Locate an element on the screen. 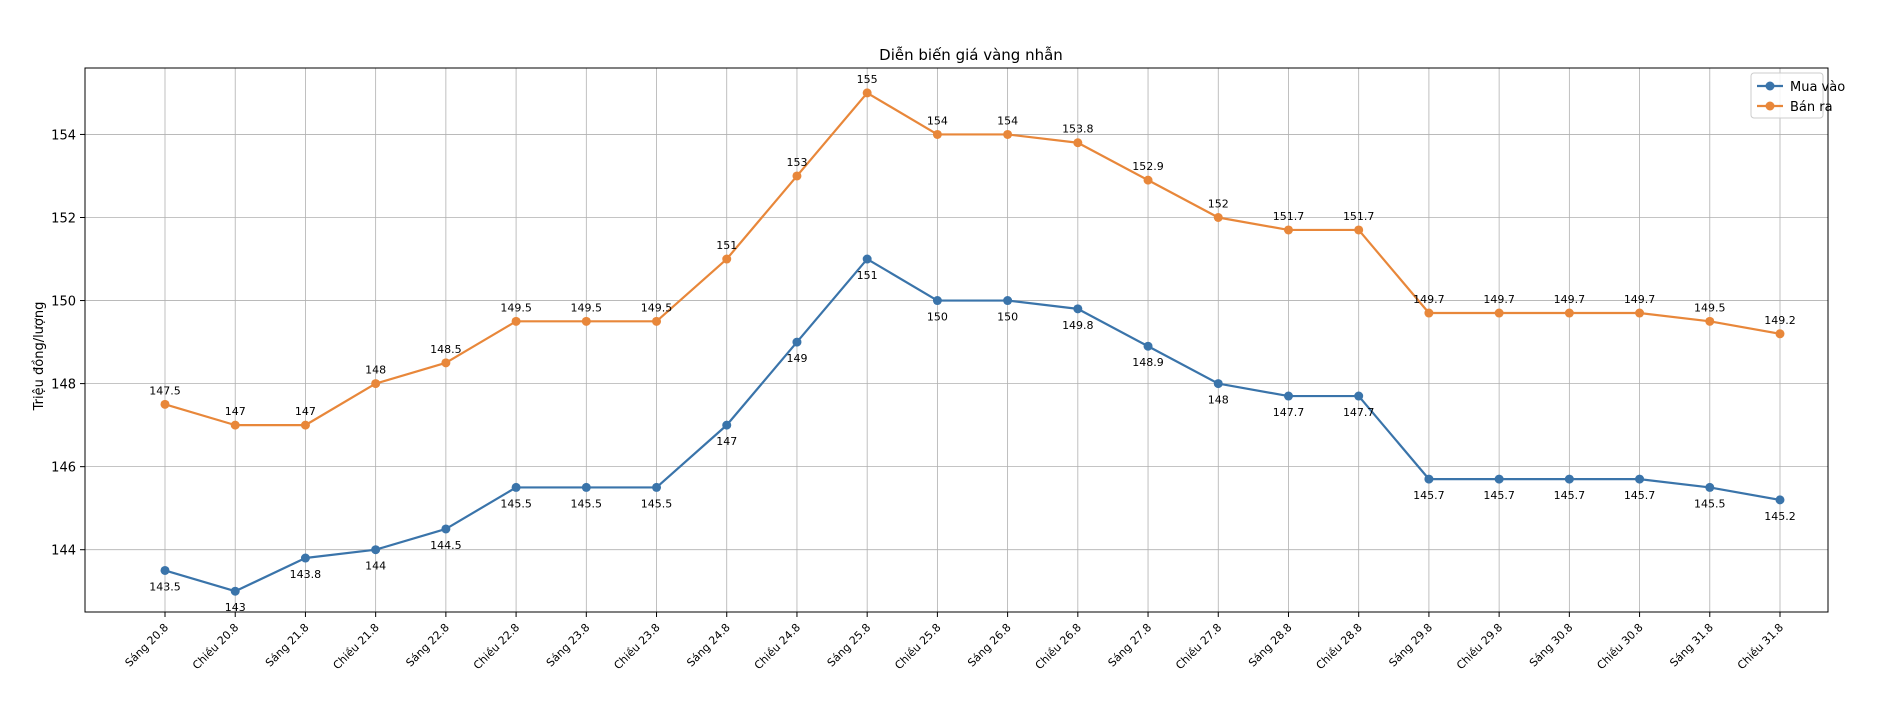  legend-label: Bán ra is located at coordinates (1811, 107).